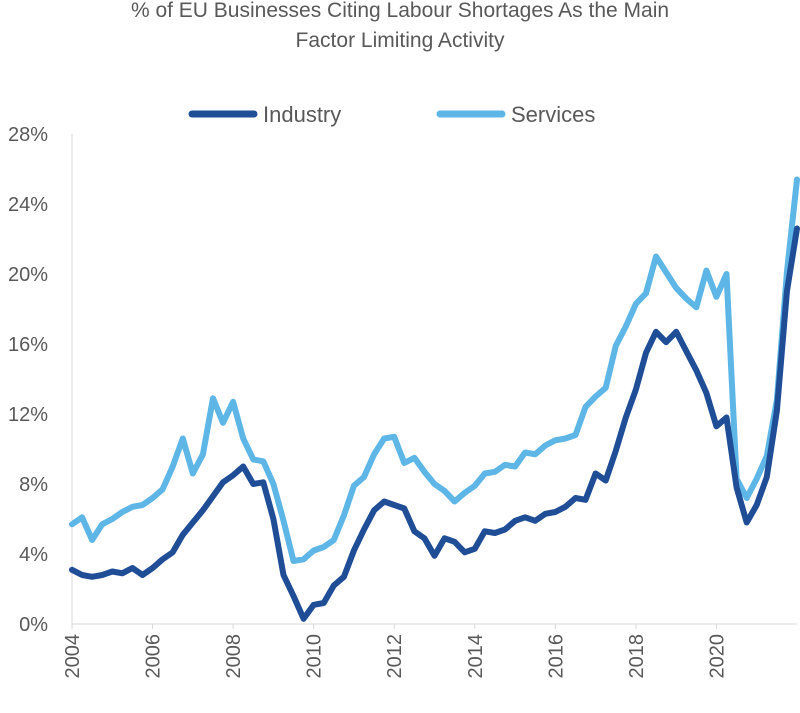  What do you see at coordinates (28, 135) in the screenshot?
I see `y-tick-label: 28%` at bounding box center [28, 135].